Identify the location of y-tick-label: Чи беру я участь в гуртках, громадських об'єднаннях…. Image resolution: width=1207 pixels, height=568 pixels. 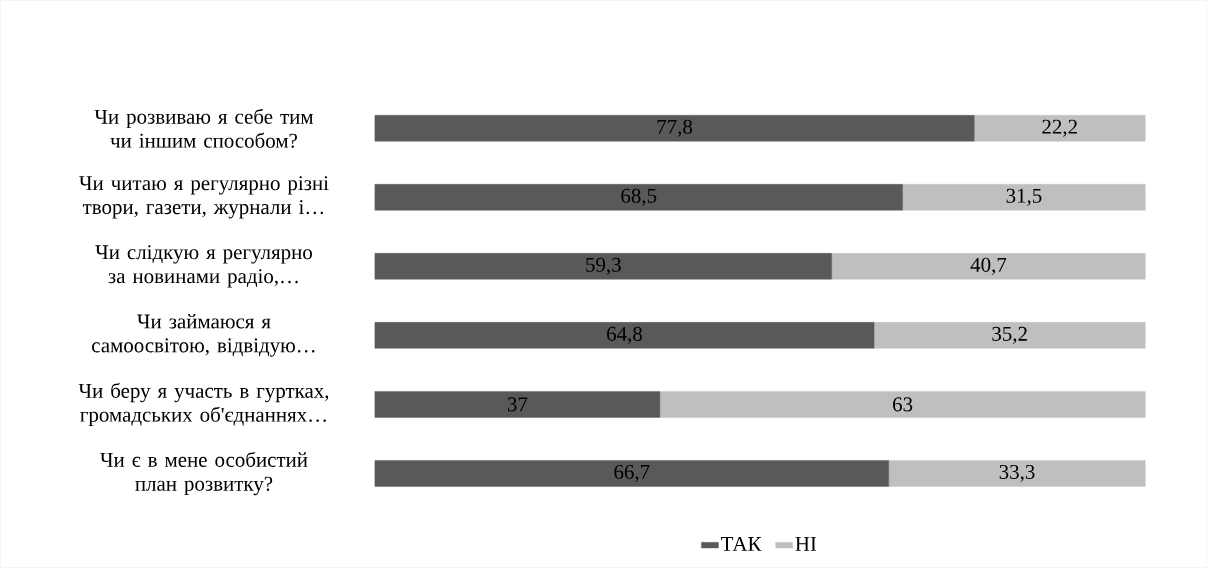
(203, 404).